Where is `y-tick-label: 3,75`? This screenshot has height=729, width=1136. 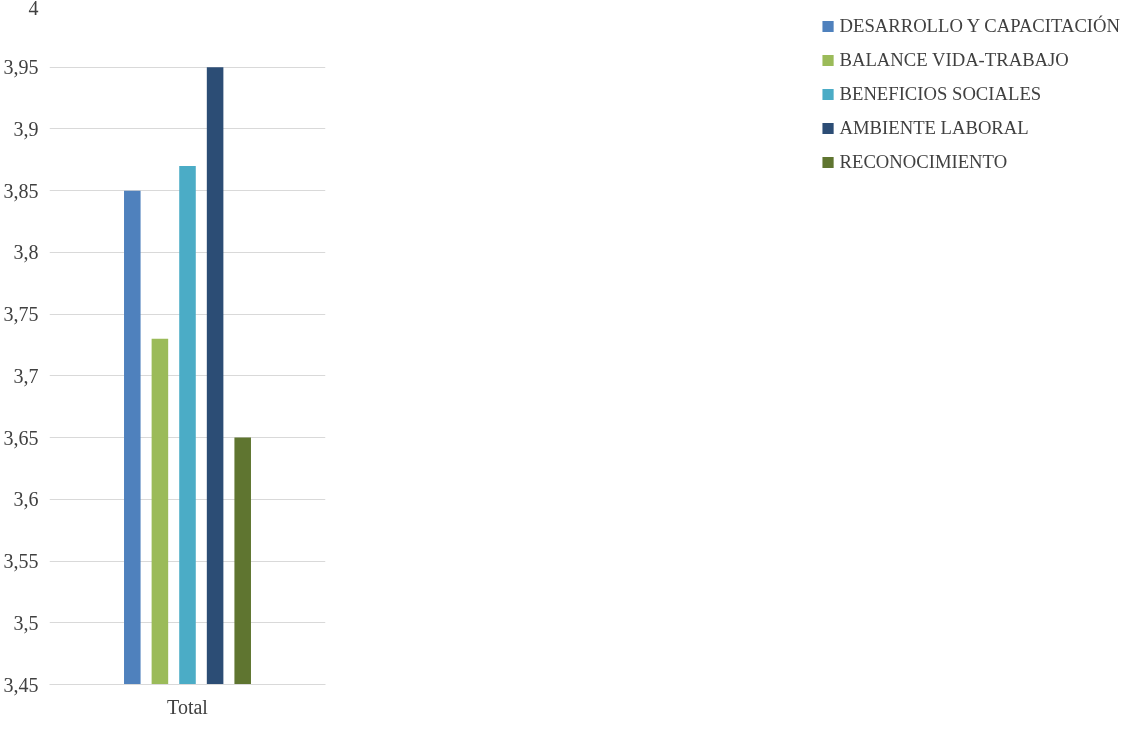 y-tick-label: 3,75 is located at coordinates (21, 314).